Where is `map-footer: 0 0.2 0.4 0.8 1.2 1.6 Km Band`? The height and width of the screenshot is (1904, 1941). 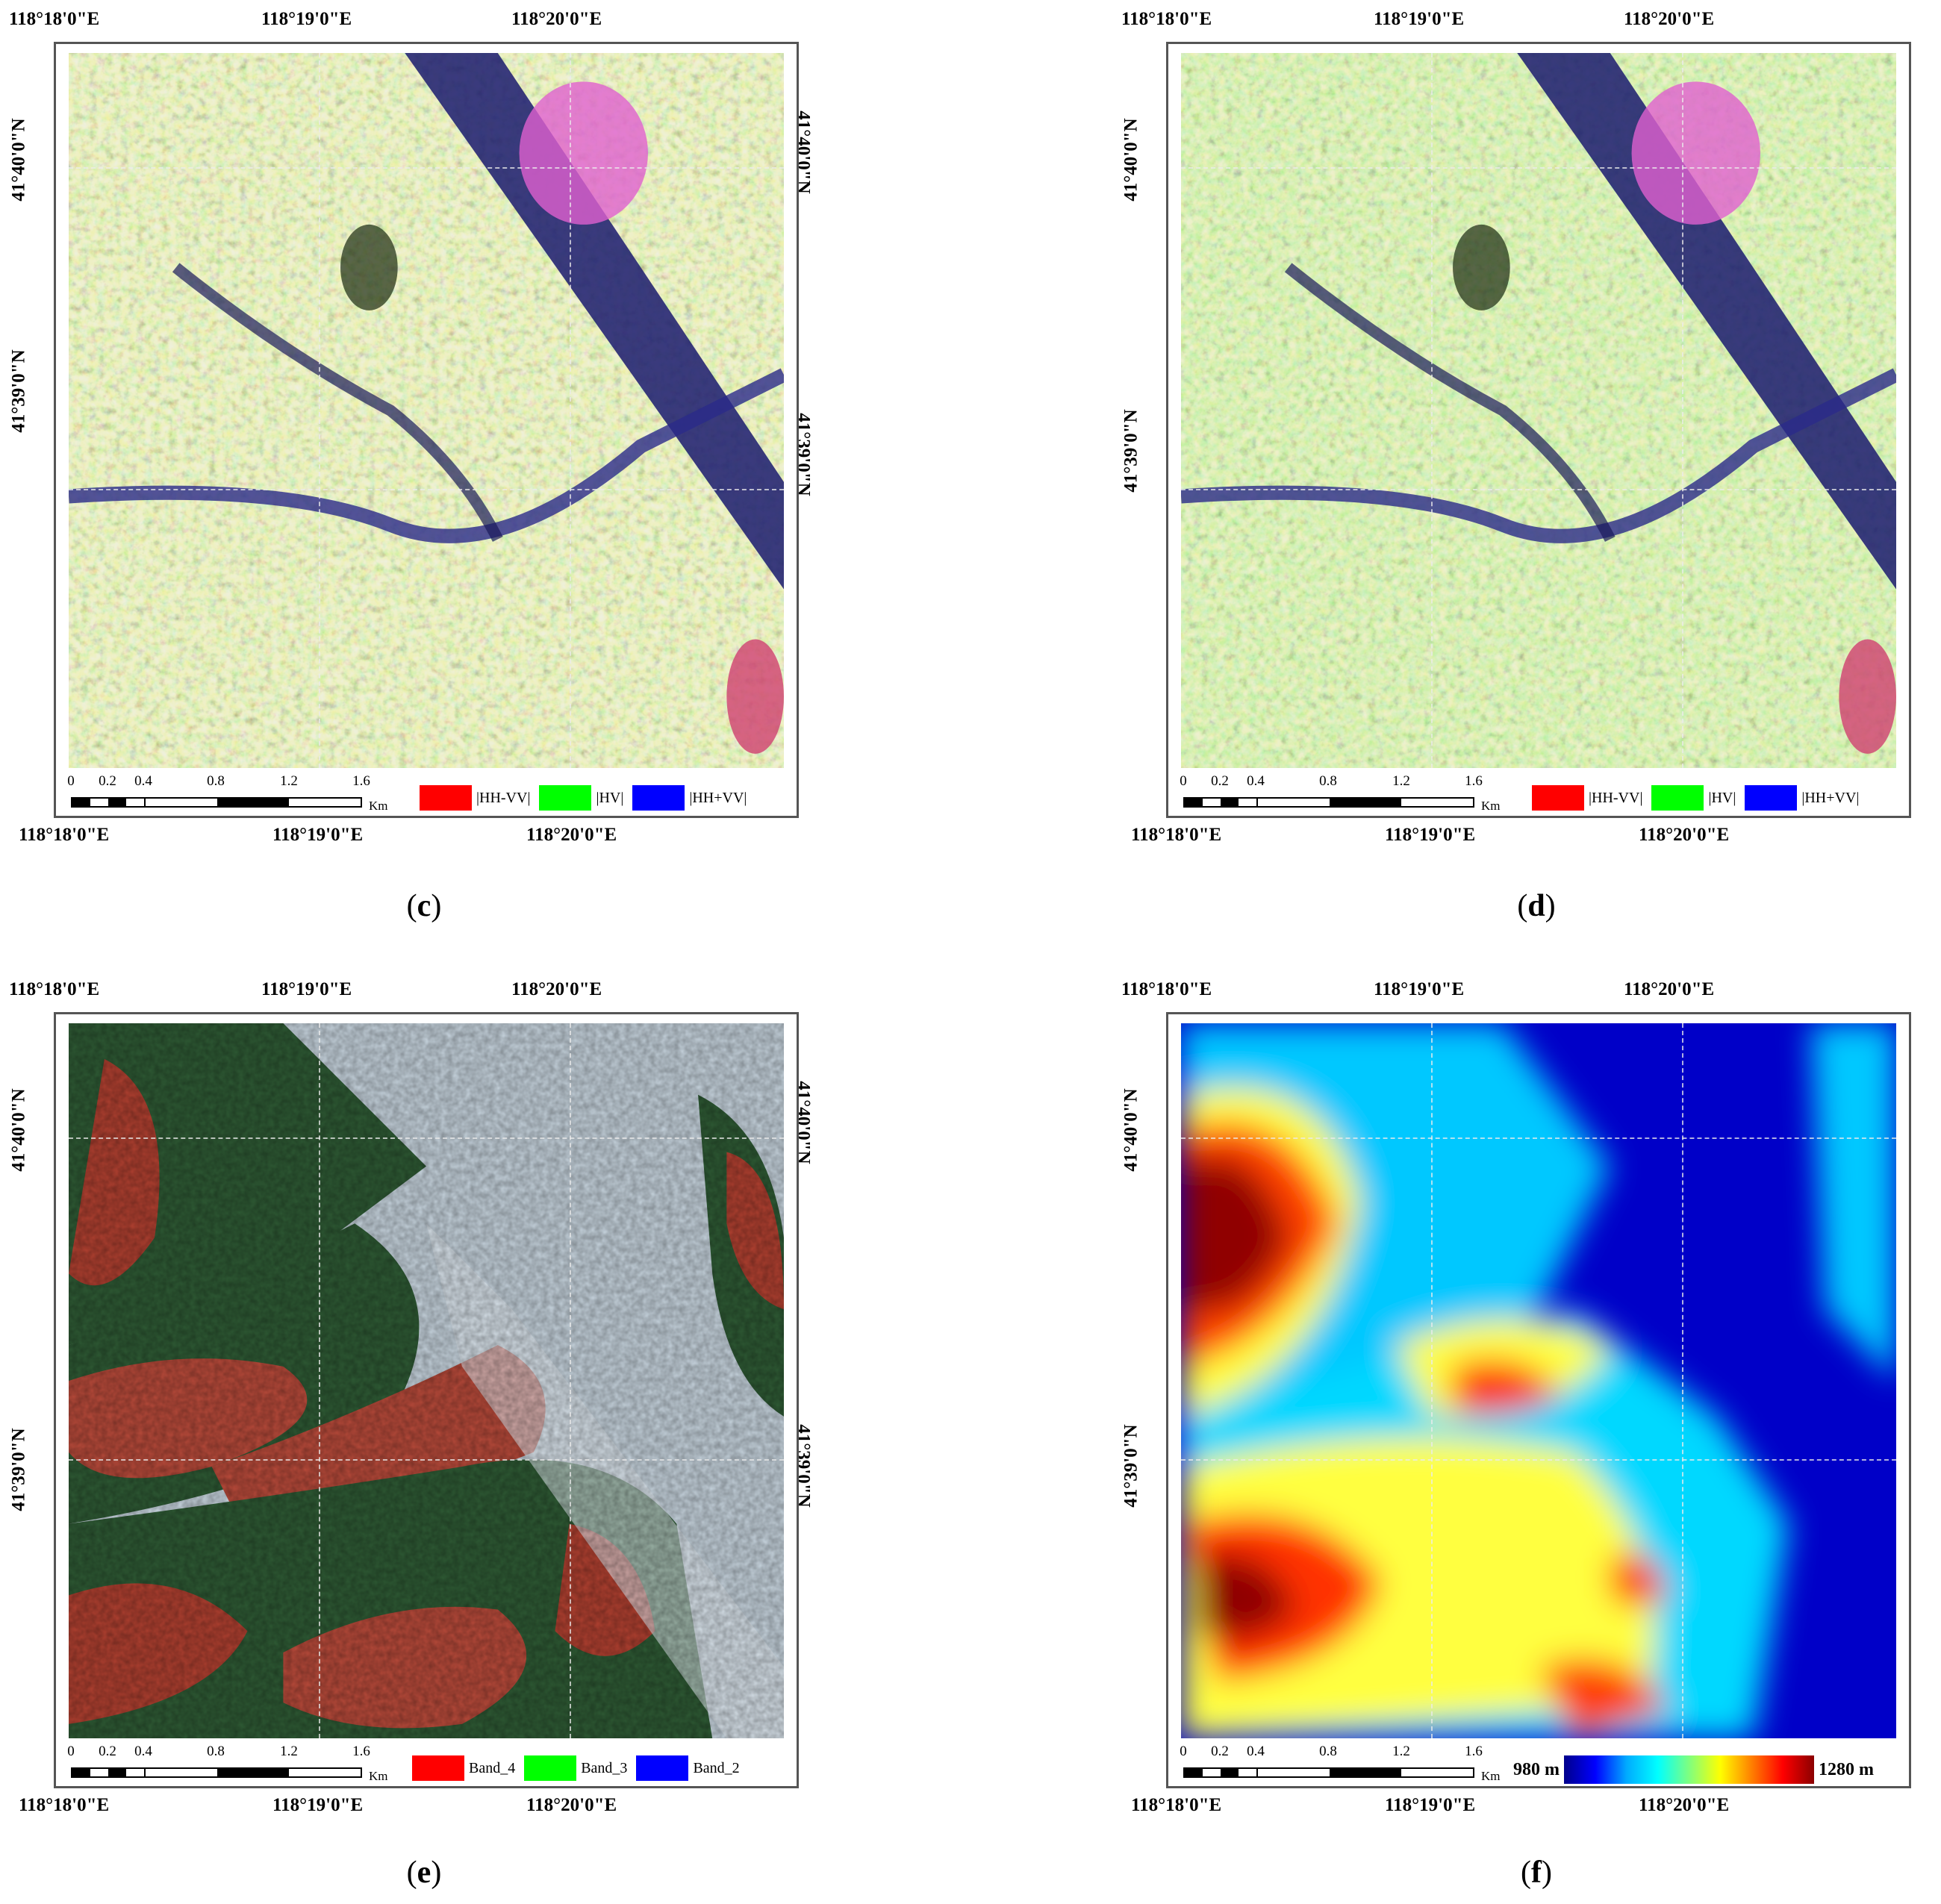
map-footer: 0 0.2 0.4 0.8 1.2 1.6 Km Band is located at coordinates (425, 1763).